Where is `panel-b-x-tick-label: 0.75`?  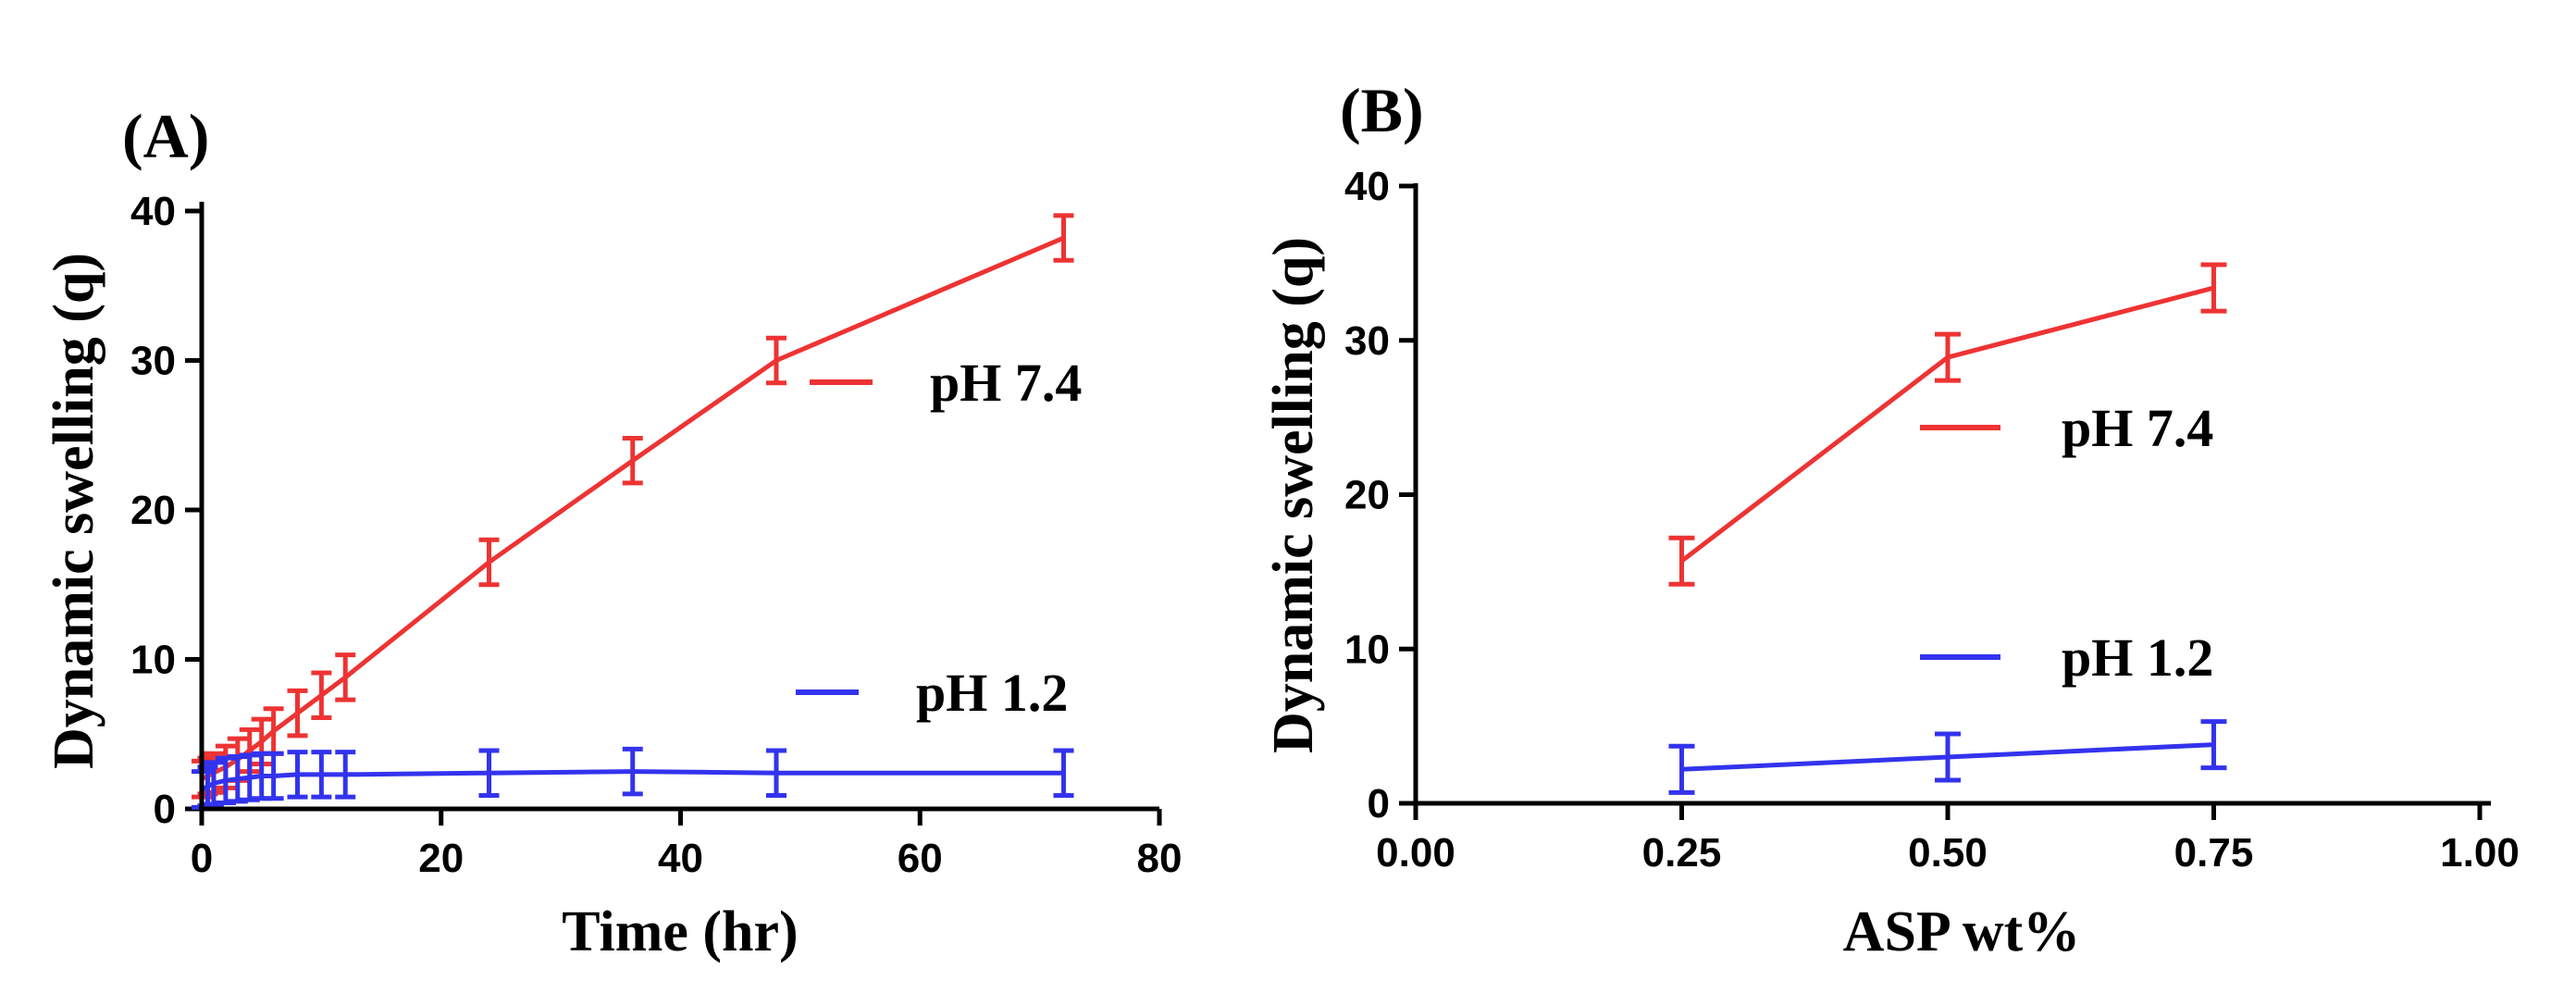 panel-b-x-tick-label: 0.75 is located at coordinates (2214, 853).